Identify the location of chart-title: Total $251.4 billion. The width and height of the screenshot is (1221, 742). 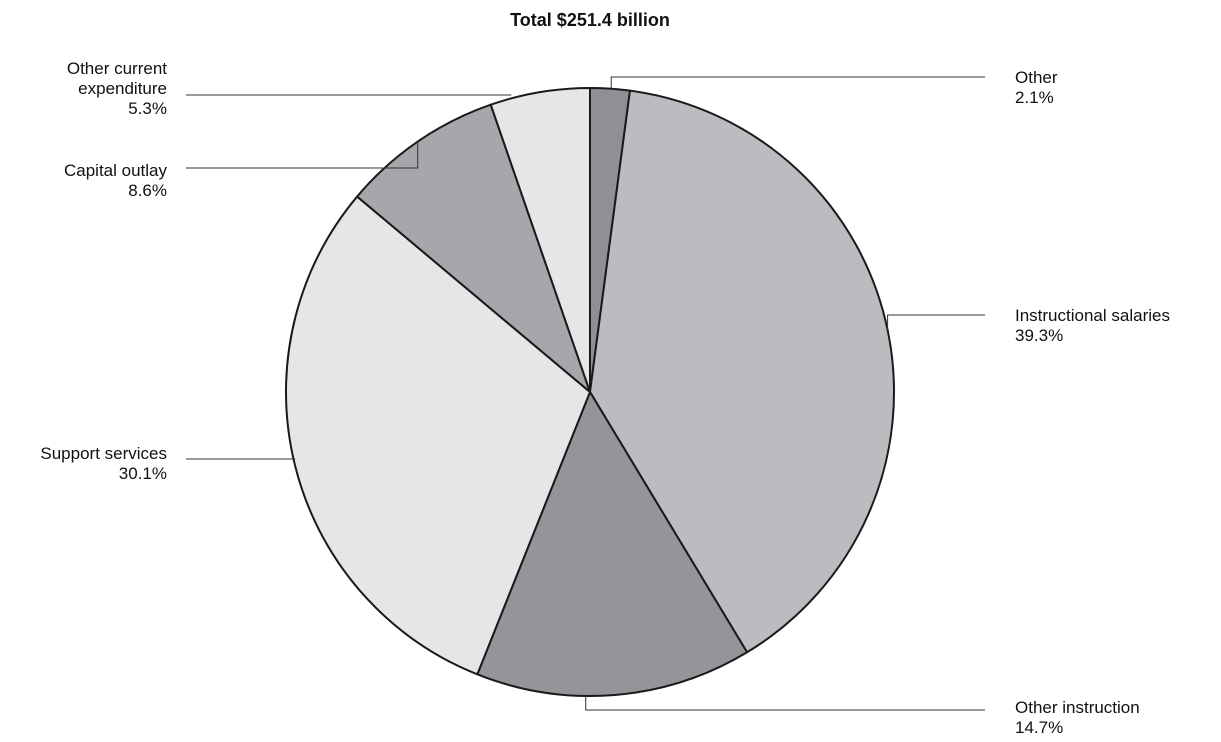
(590, 20).